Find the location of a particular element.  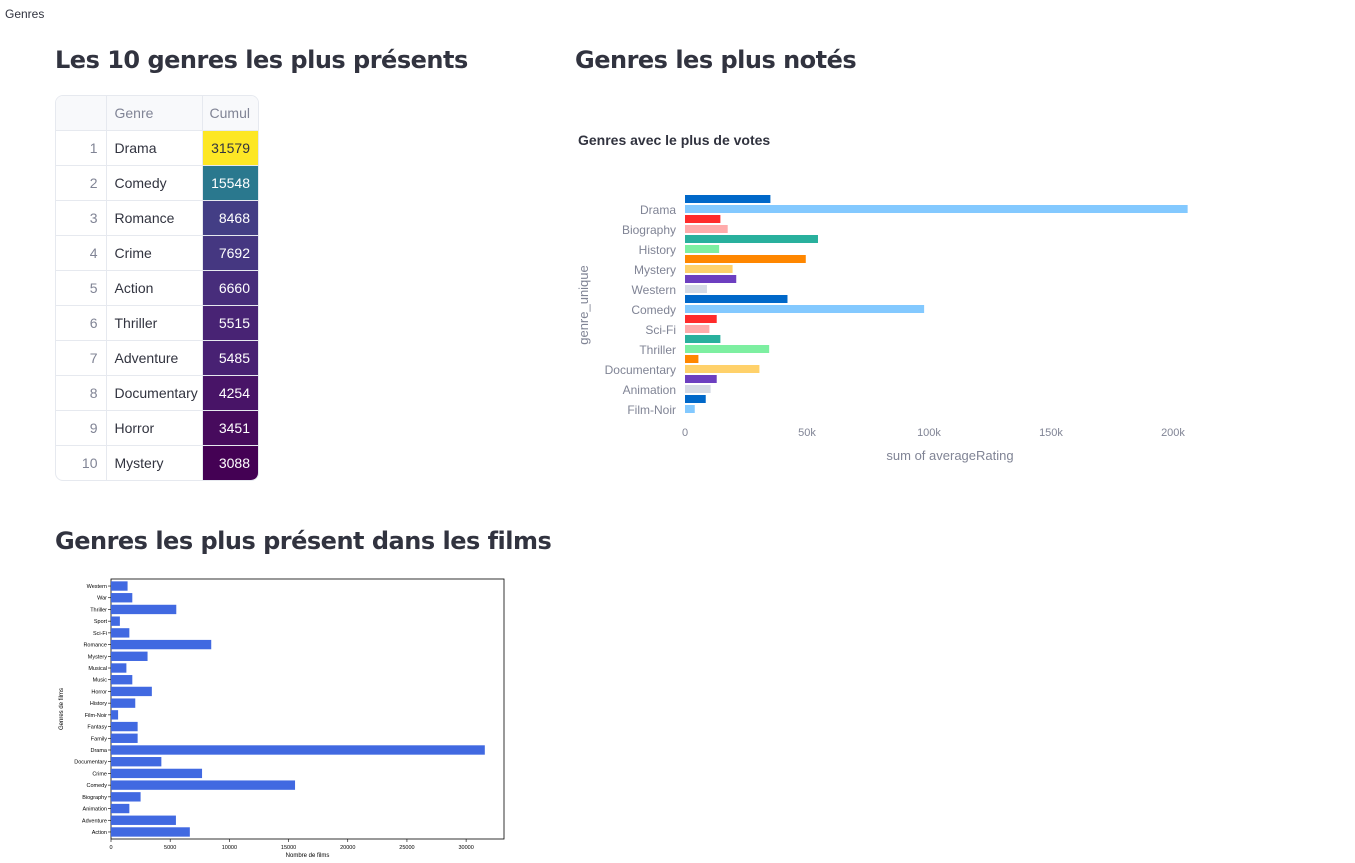

chart-title: Genres avec le plus de votes is located at coordinates (674, 140).